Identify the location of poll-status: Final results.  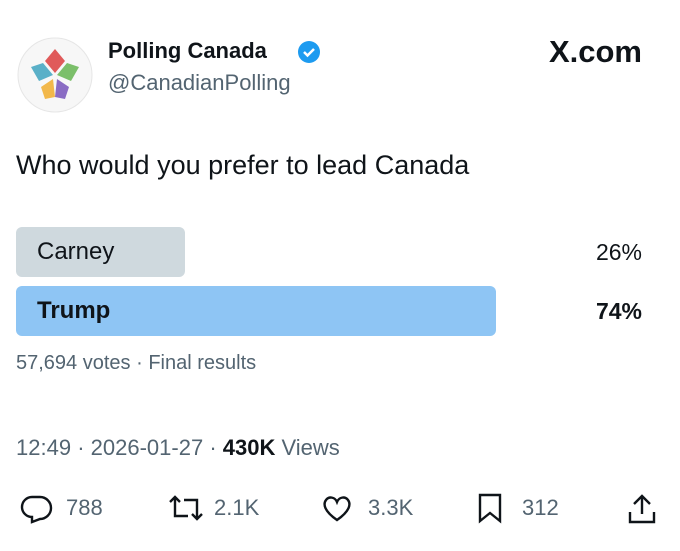
(202, 363).